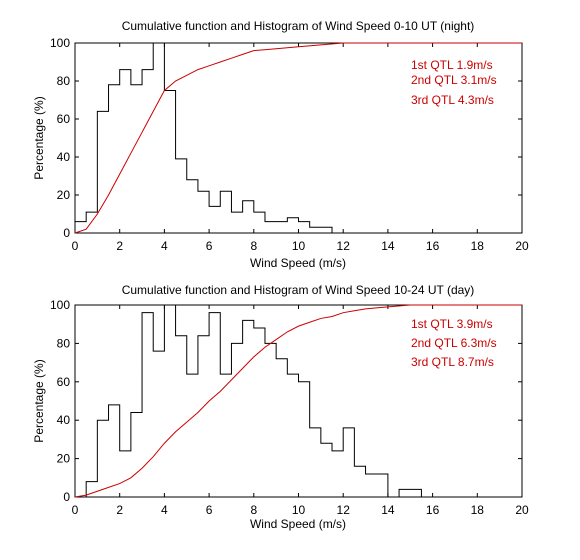  I want to click on annotation-q3-day: 3rd QTL 8.7m/s, so click(452, 362).